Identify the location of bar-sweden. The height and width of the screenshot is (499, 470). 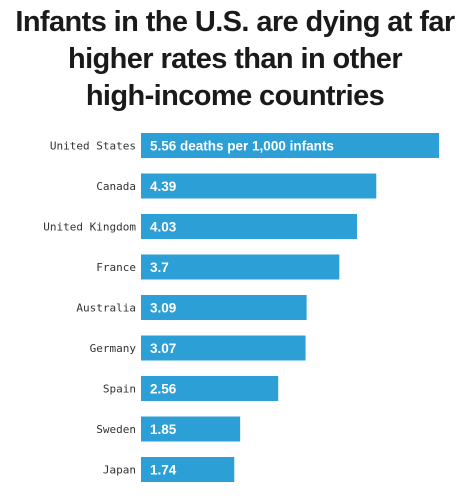
(191, 429).